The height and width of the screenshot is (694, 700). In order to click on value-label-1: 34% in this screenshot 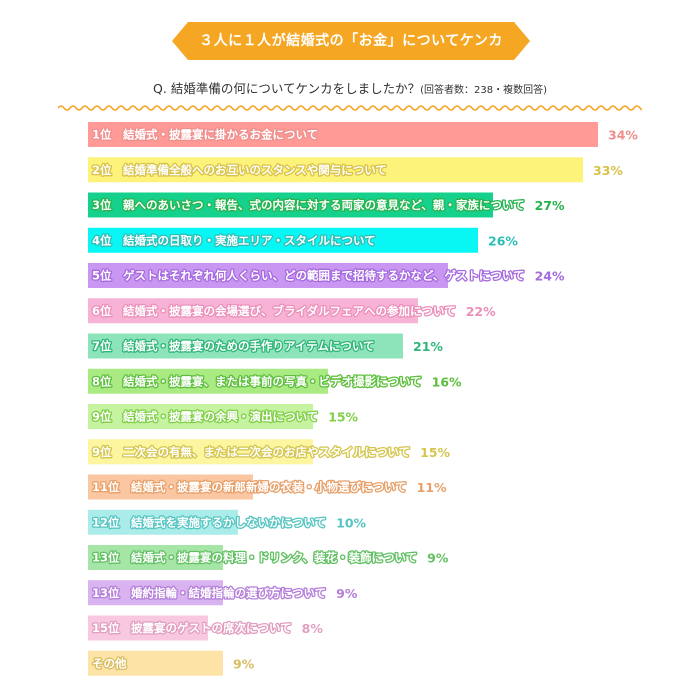, I will do `click(623, 135)`.